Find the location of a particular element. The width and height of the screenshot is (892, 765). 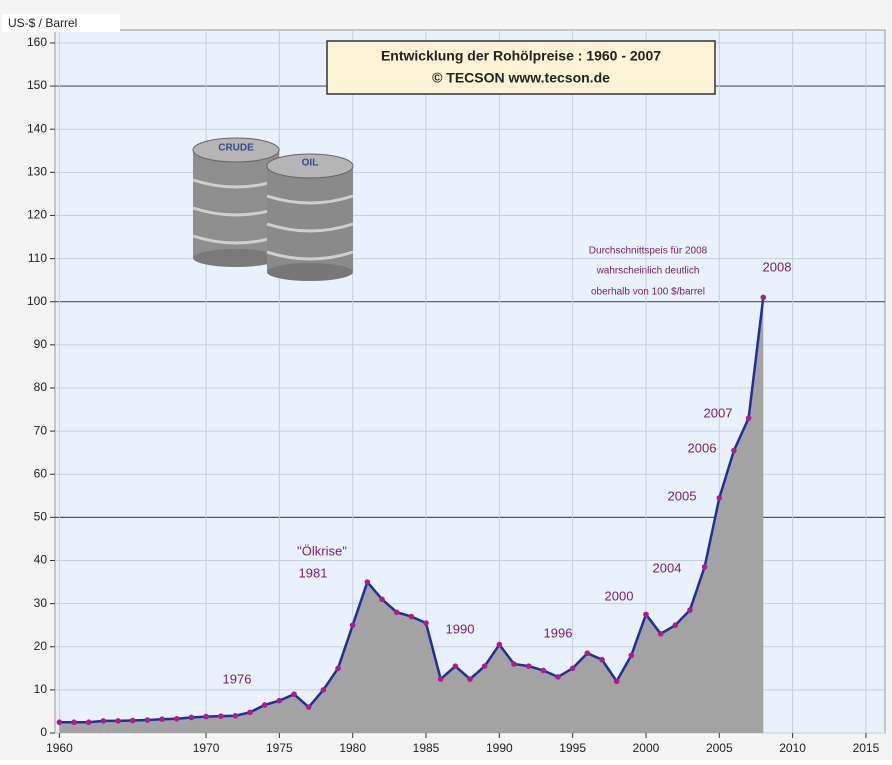

y-tick-label: 120 is located at coordinates (37, 215).